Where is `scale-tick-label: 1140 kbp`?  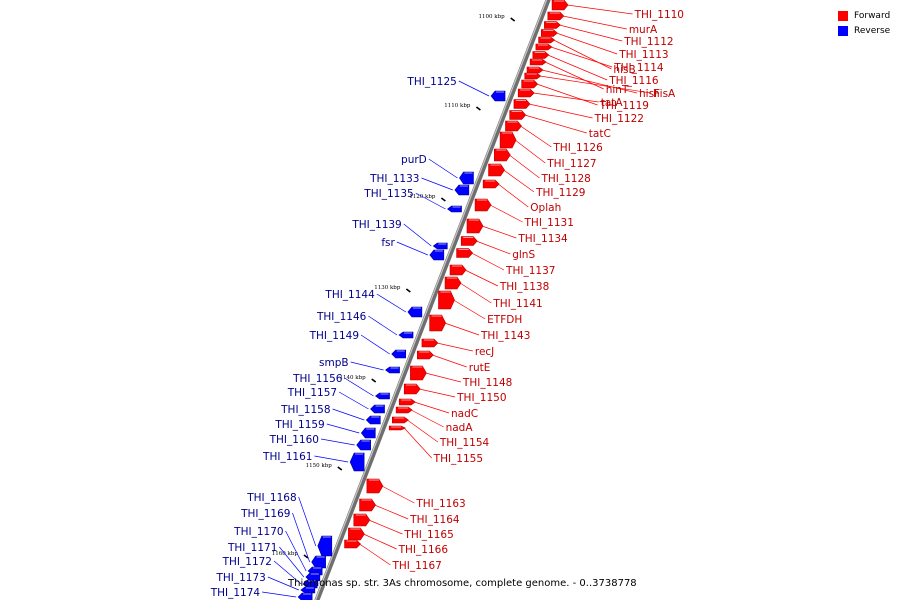 scale-tick-label: 1140 kbp is located at coordinates (353, 378).